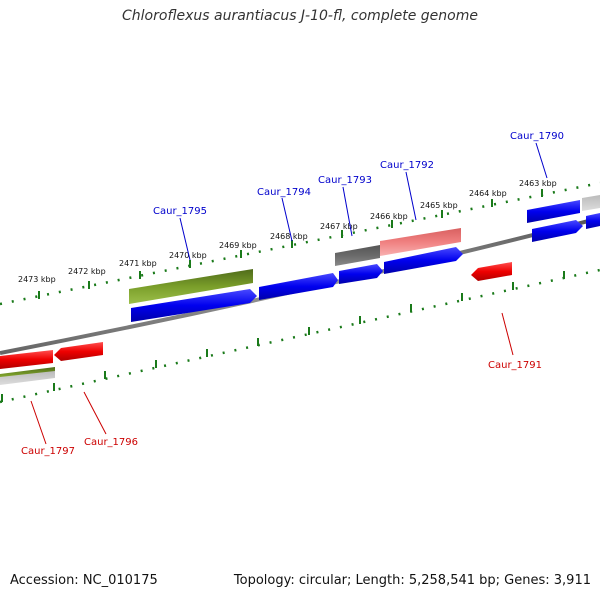 The height and width of the screenshot is (600, 600). What do you see at coordinates (593, 221) in the screenshot?
I see `gene-edge-blue` at bounding box center [593, 221].